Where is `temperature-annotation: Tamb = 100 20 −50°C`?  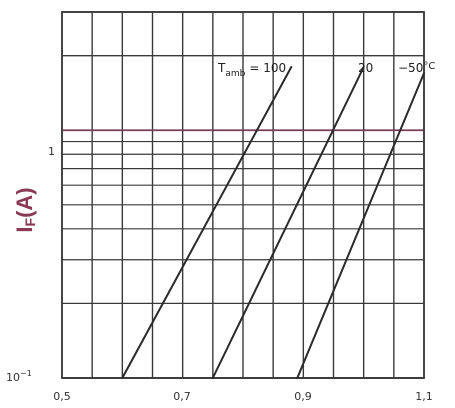
temperature-annotation: Tamb = 100 20 −50°C is located at coordinates (326, 70).